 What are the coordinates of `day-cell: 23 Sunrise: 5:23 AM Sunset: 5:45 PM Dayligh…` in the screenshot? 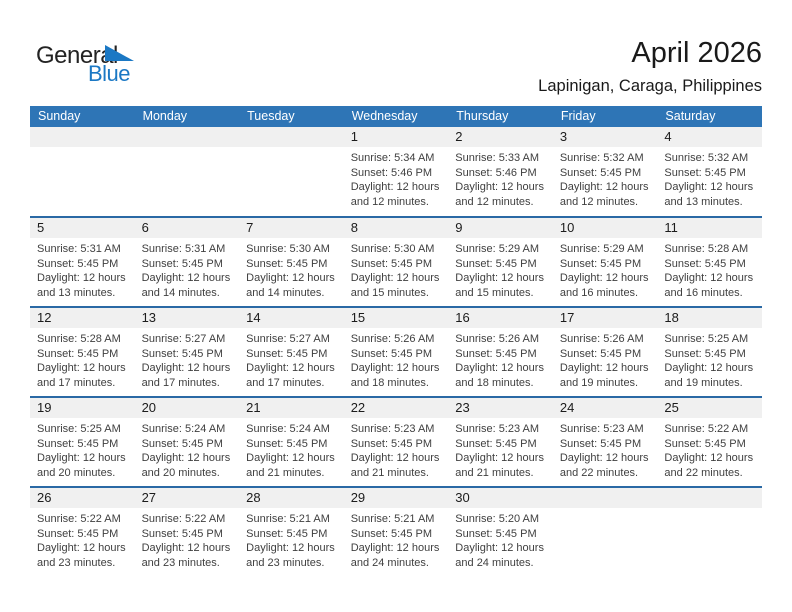 It's located at (500, 442).